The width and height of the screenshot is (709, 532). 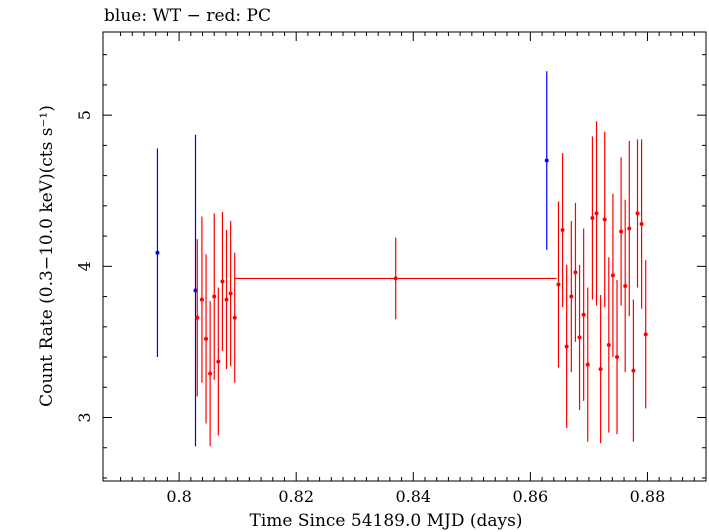 What do you see at coordinates (178, 496) in the screenshot?
I see `x-tick-label: 0.8` at bounding box center [178, 496].